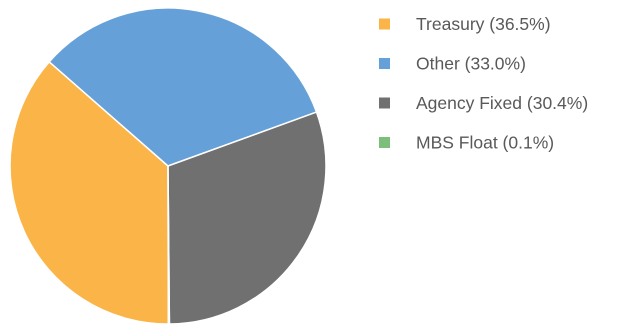  Describe the element at coordinates (485, 143) in the screenshot. I see `legend-label-3: MBS Float (0.1%)` at that location.